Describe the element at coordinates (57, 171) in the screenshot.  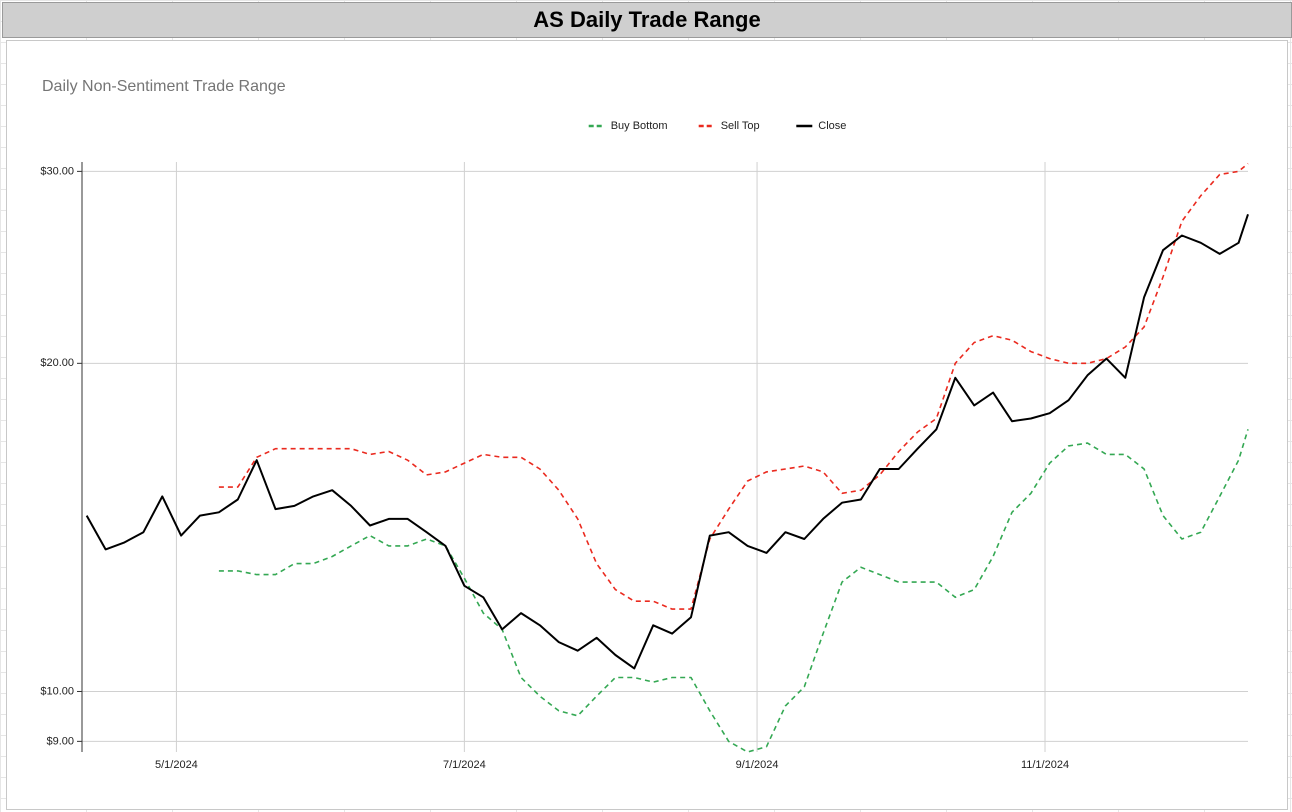
I see `y-tick-label: $30.00` at that location.